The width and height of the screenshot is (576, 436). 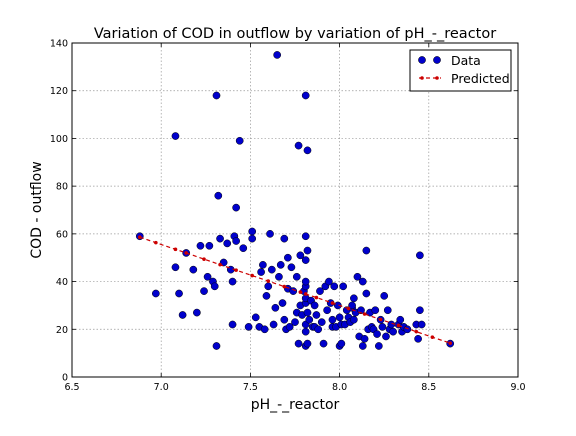 I want to click on y-axis-label: COD - outflow, so click(x=37, y=209).